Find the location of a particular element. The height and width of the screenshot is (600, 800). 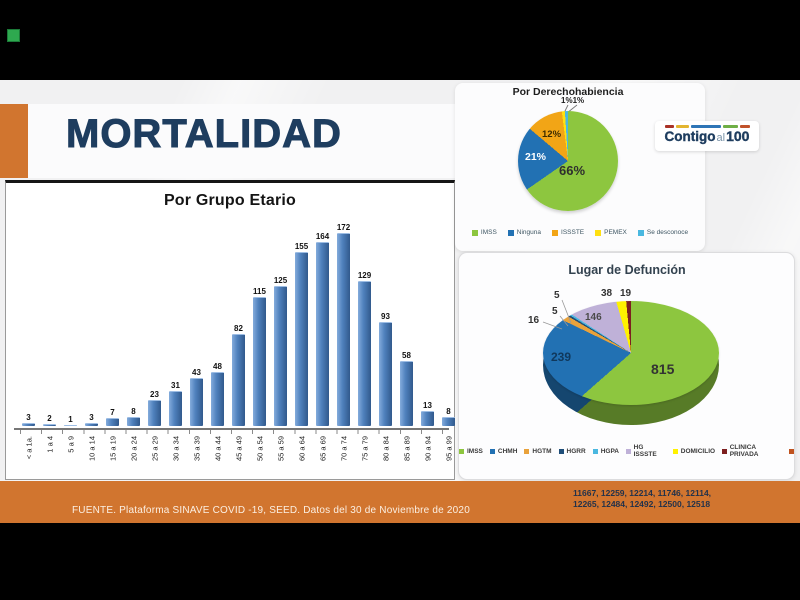

bar-value-label: 2 is located at coordinates (49, 418).